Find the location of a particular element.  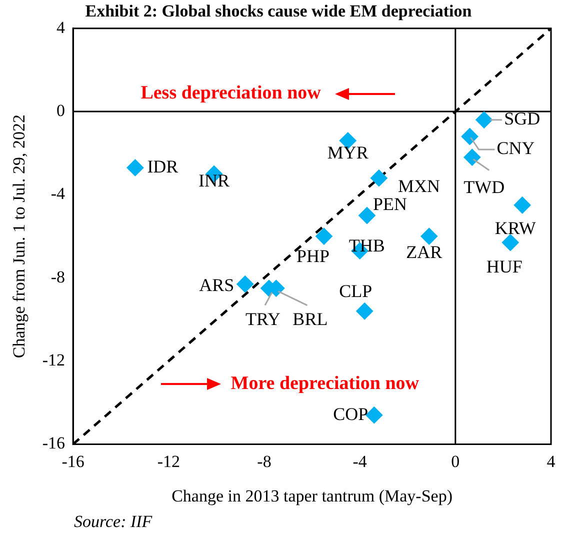

annotation: ZAR is located at coordinates (424, 252).